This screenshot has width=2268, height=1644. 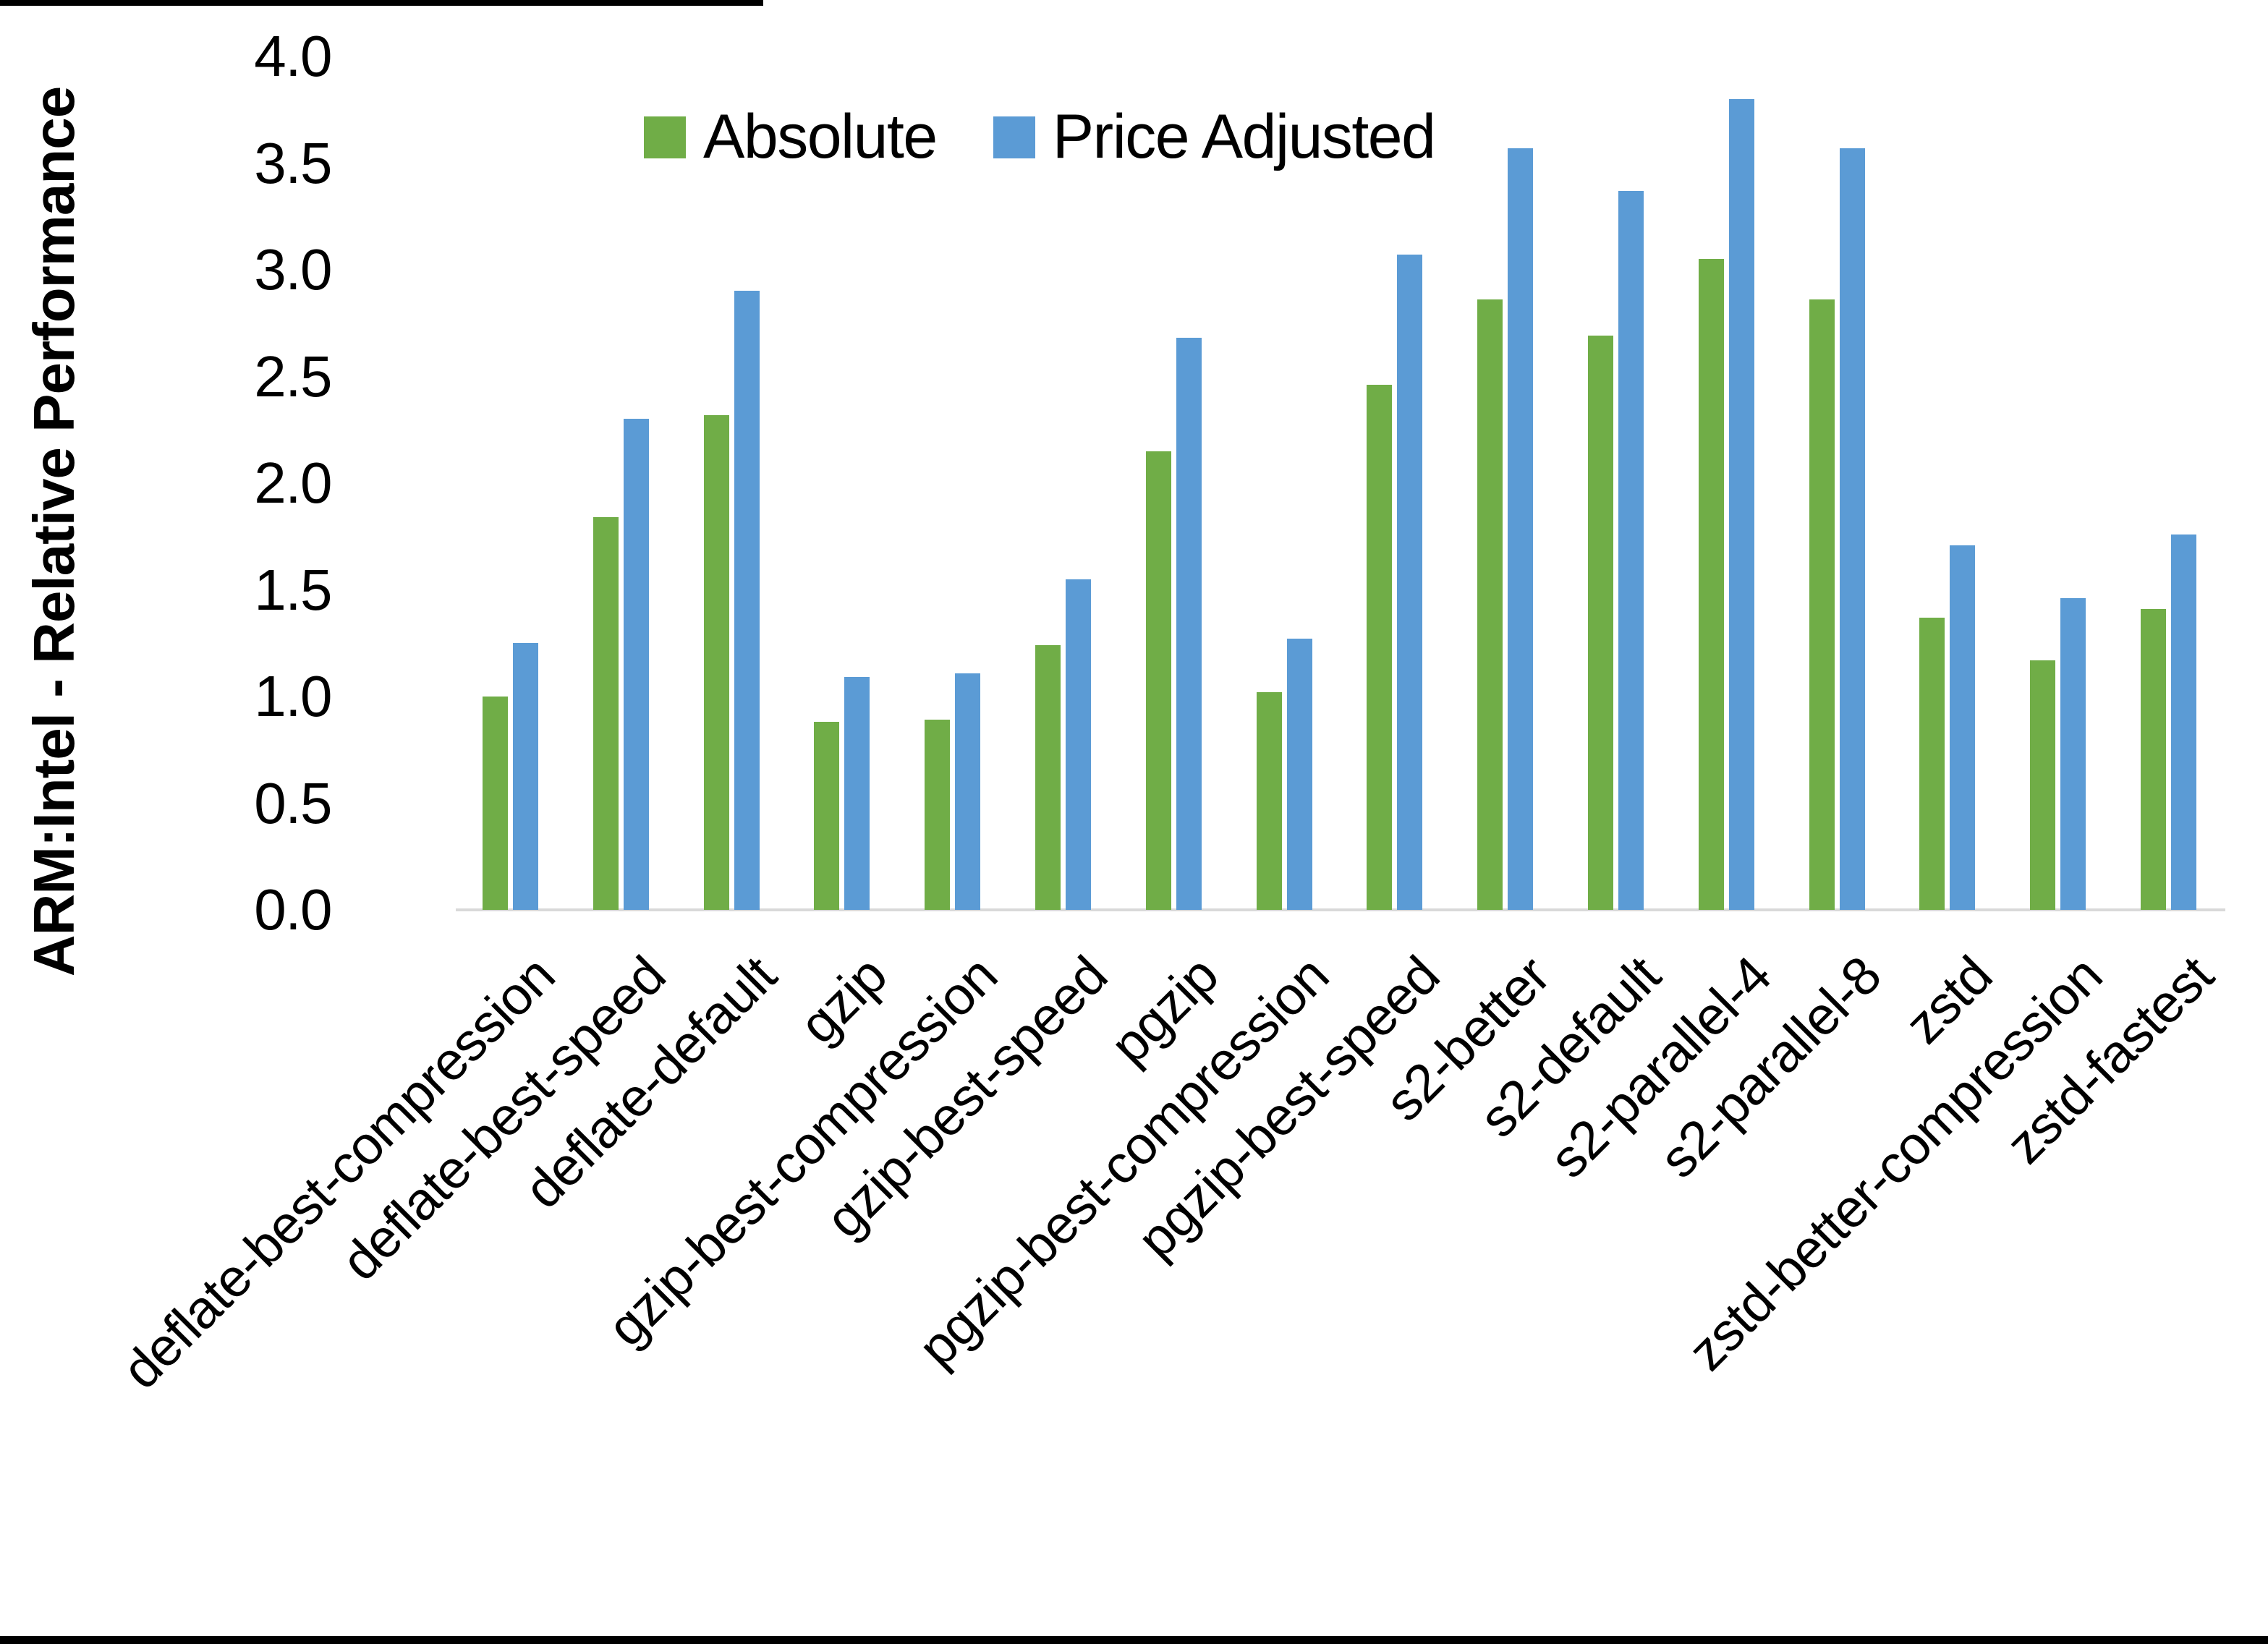 I want to click on bar-absolute-deflate-best-compression, so click(x=496, y=803).